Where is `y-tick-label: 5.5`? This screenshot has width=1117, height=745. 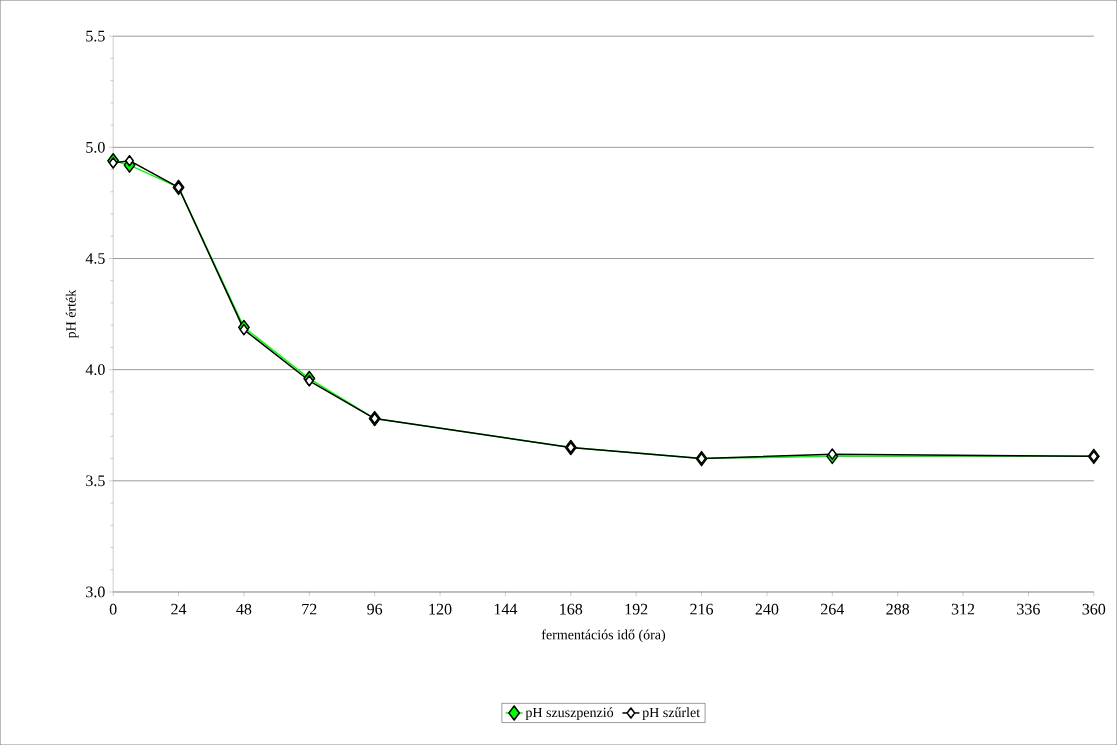
y-tick-label: 5.5 is located at coordinates (95, 36).